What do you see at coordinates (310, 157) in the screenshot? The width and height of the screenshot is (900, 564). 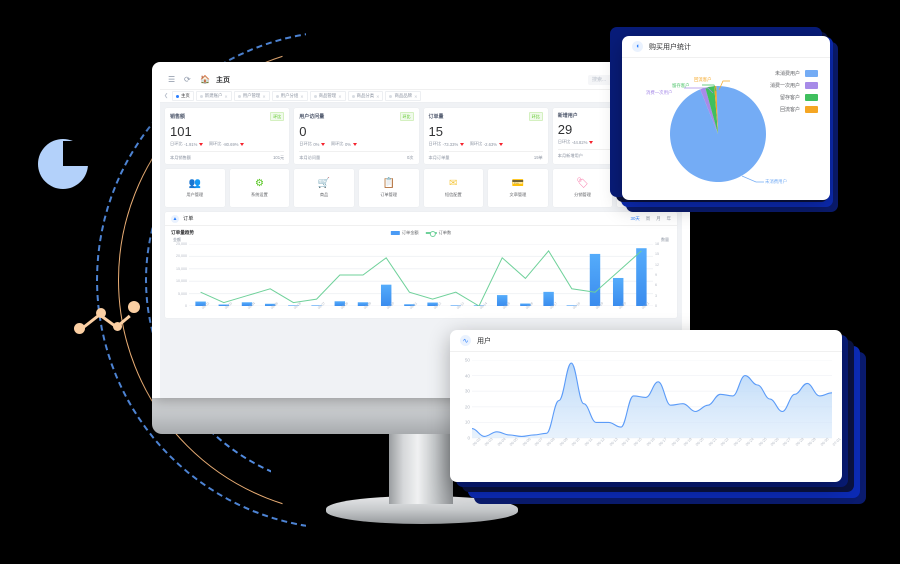 I see `stat-foot-label: 本月访问量` at bounding box center [310, 157].